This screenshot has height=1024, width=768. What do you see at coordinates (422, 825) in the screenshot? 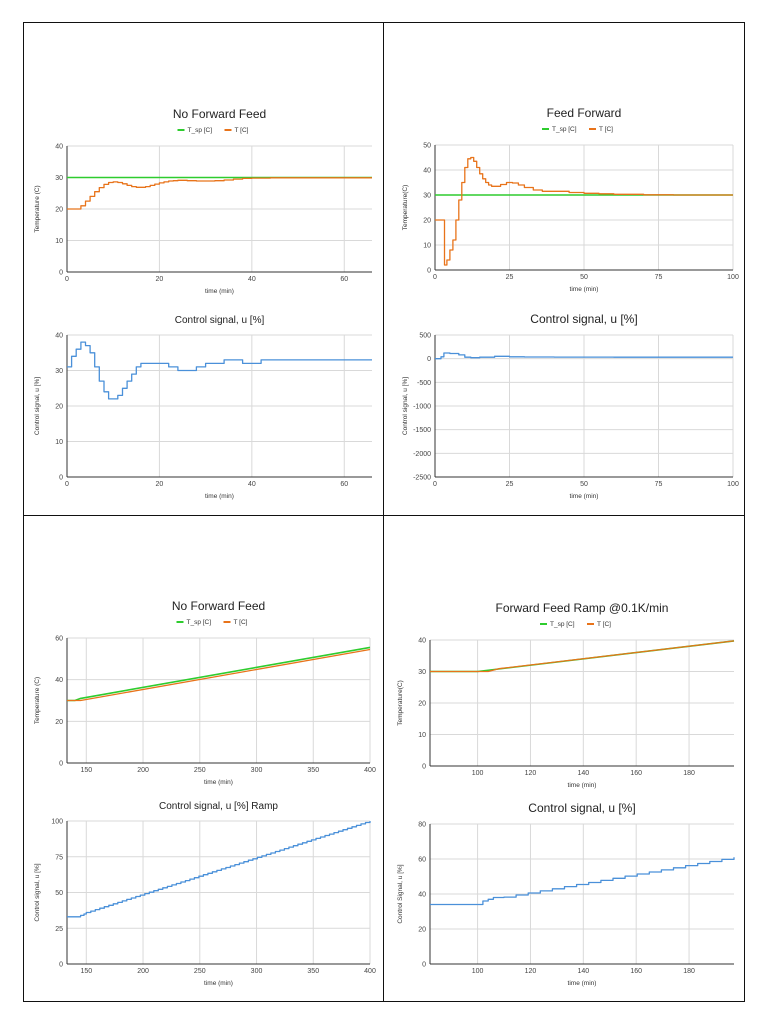
I see `y-tick-label: 80` at bounding box center [422, 825].